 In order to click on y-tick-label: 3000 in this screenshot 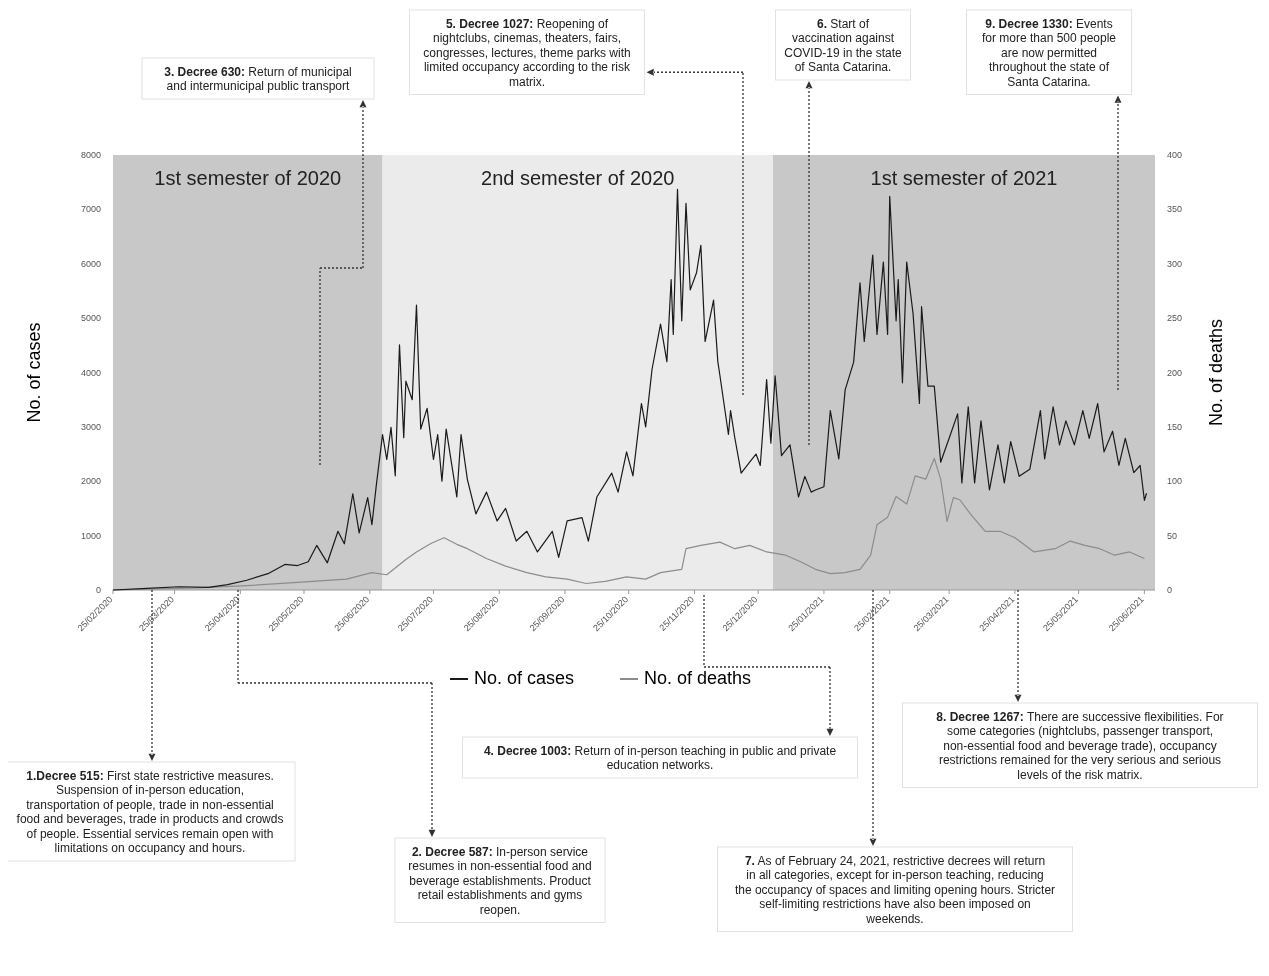, I will do `click(90, 426)`.